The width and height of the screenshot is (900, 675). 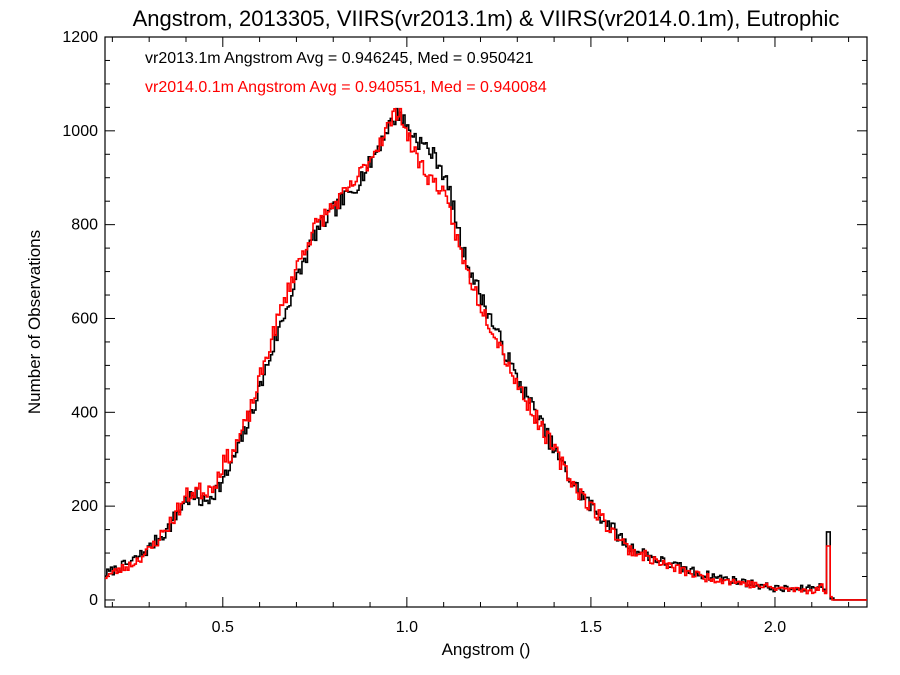 I want to click on x-tick-label: 0.5, so click(x=223, y=627).